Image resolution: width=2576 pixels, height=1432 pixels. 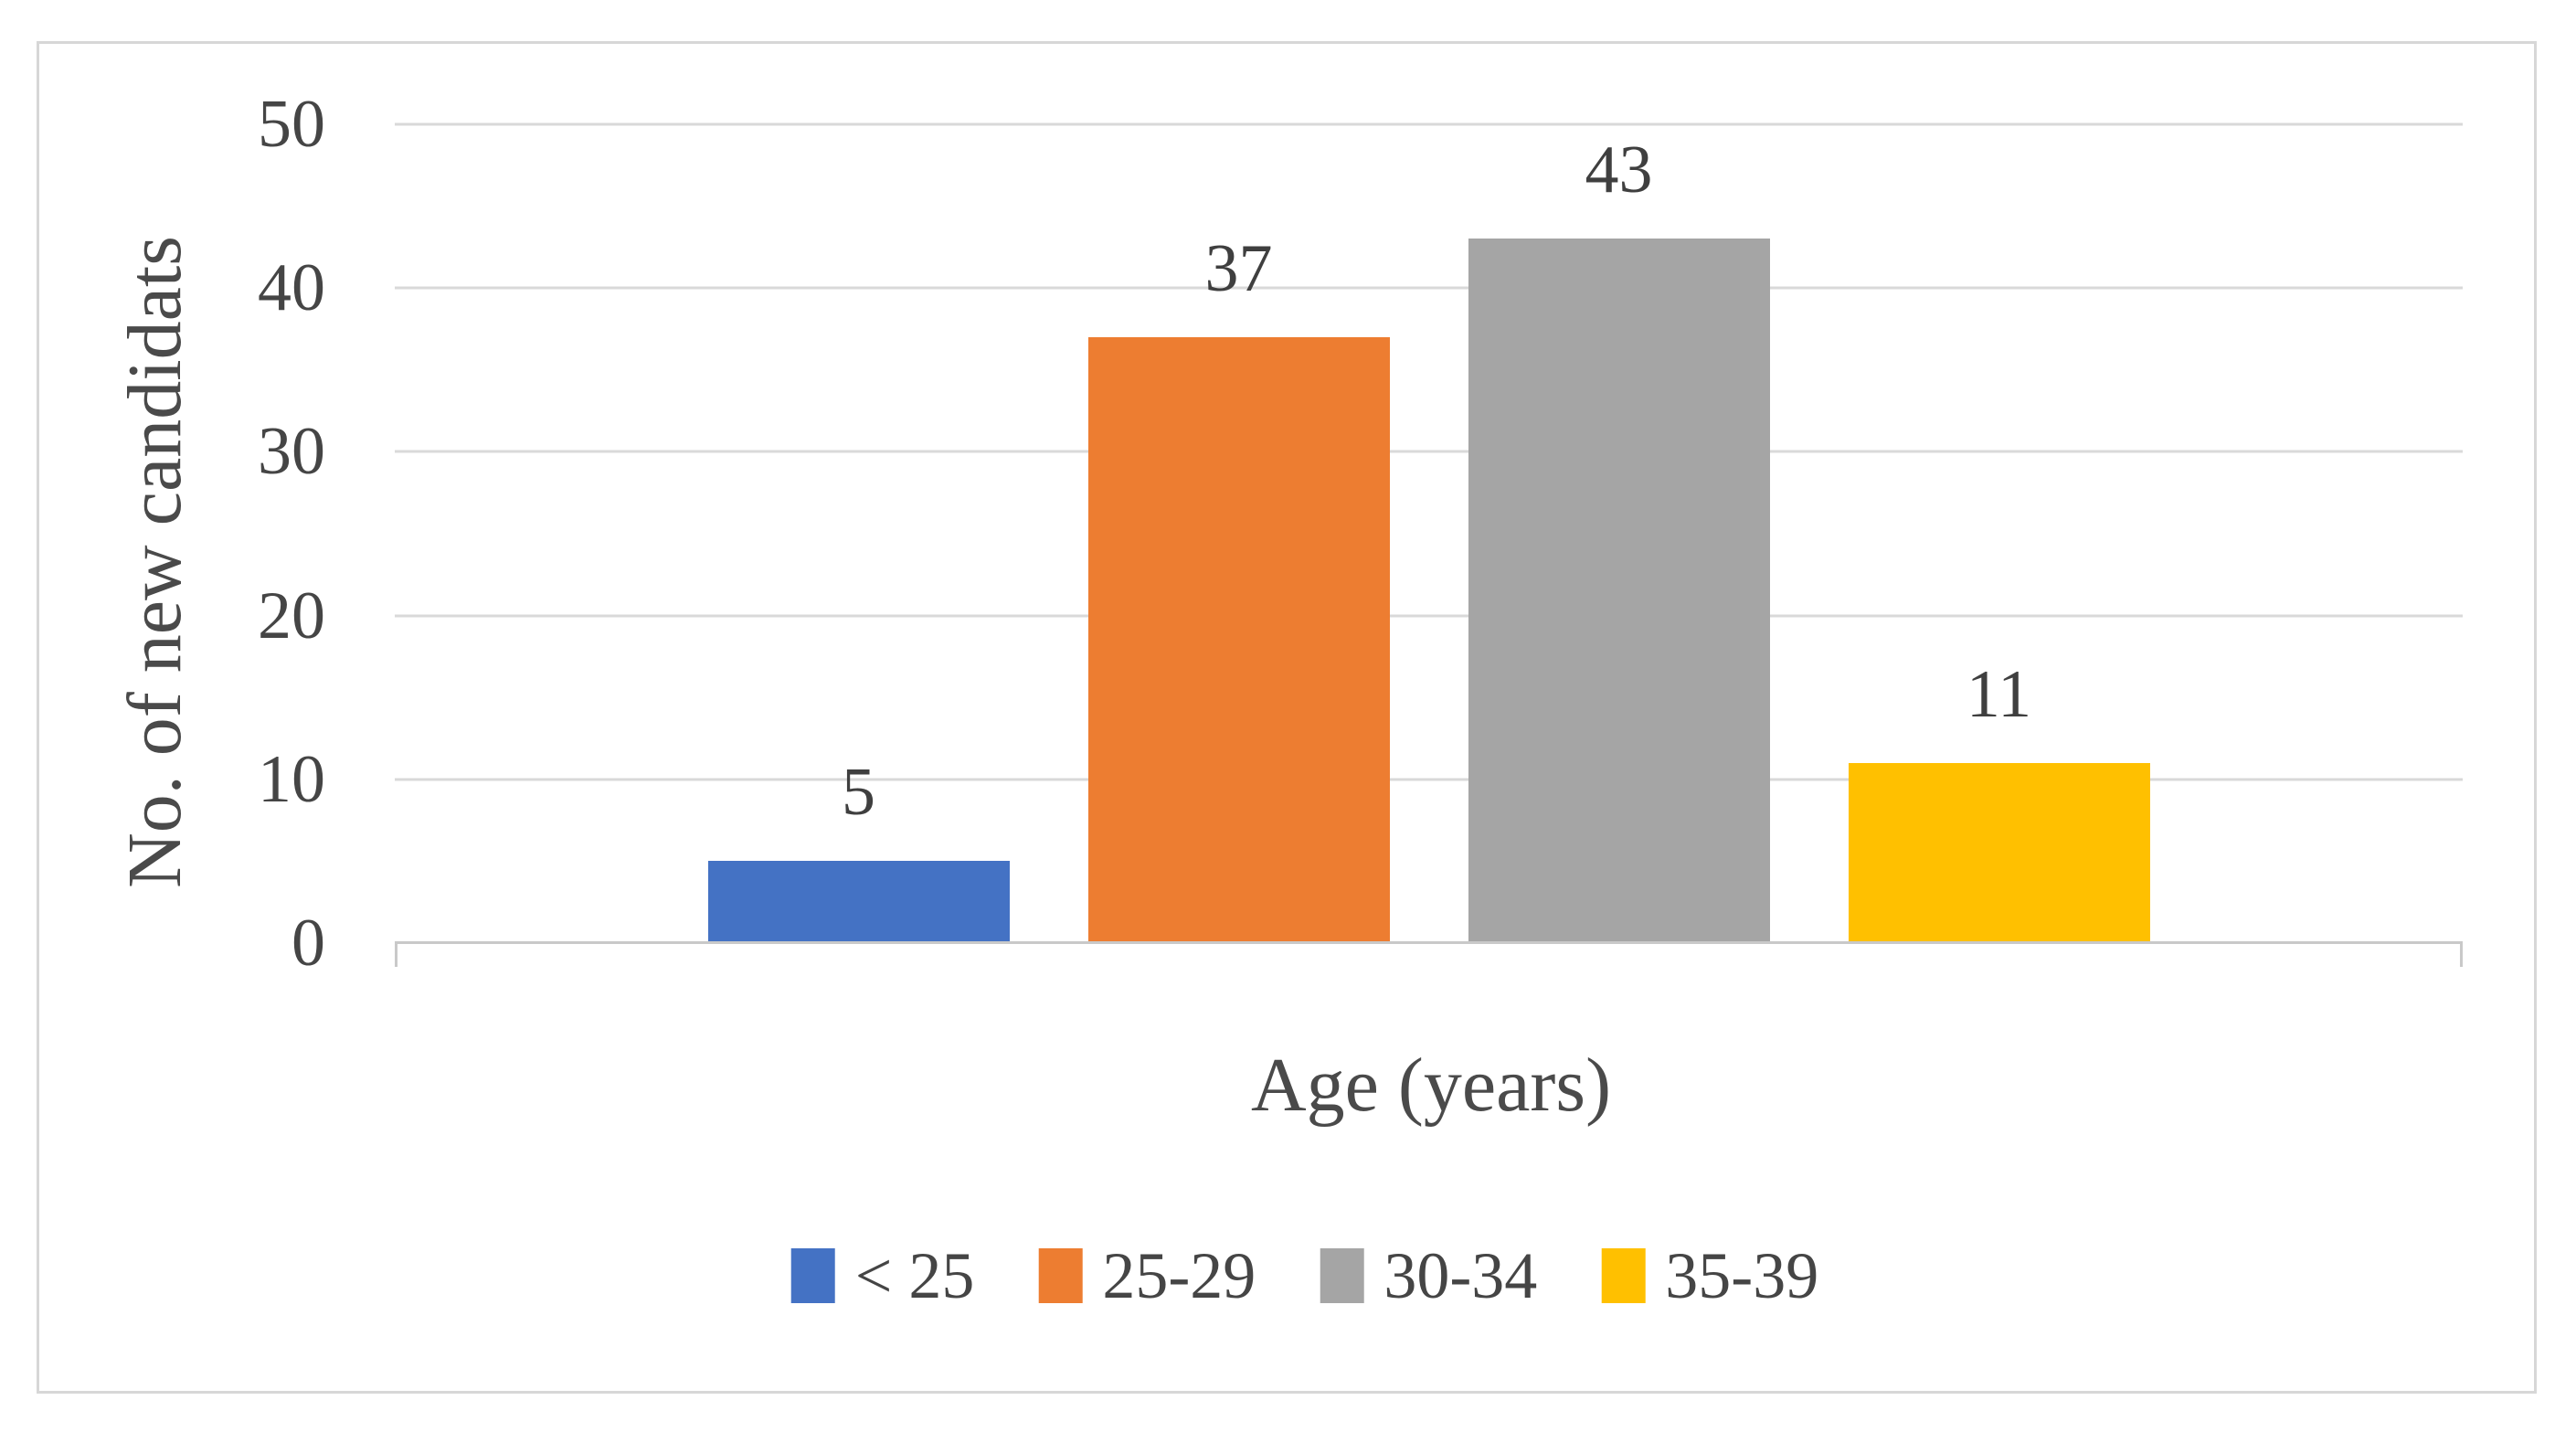 I want to click on x-axis-line, so click(x=1429, y=942).